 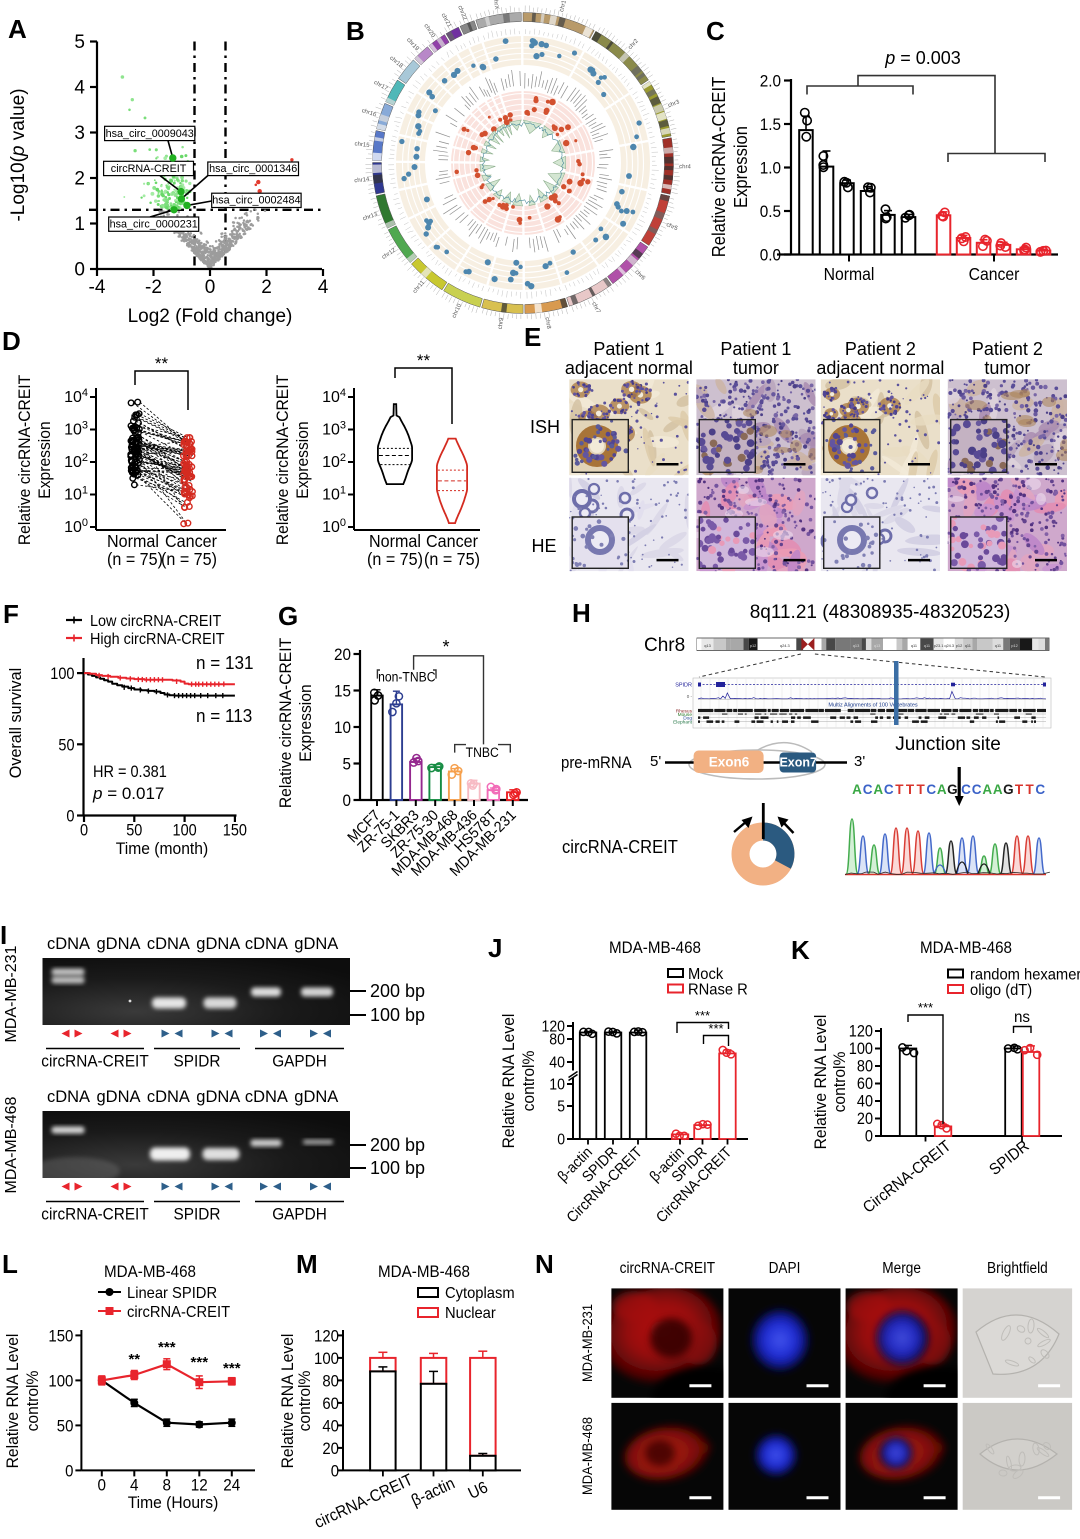 I want to click on svg-text: SPIDR, so click(x=197, y=1062).